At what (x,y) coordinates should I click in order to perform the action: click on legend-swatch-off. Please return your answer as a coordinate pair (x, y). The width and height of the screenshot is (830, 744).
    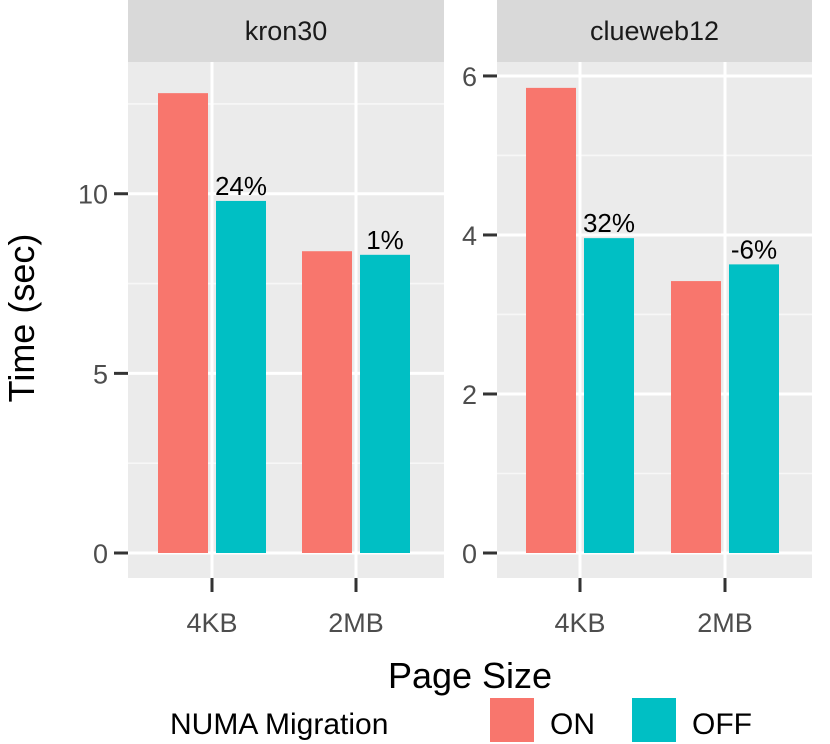
    Looking at the image, I should click on (654, 720).